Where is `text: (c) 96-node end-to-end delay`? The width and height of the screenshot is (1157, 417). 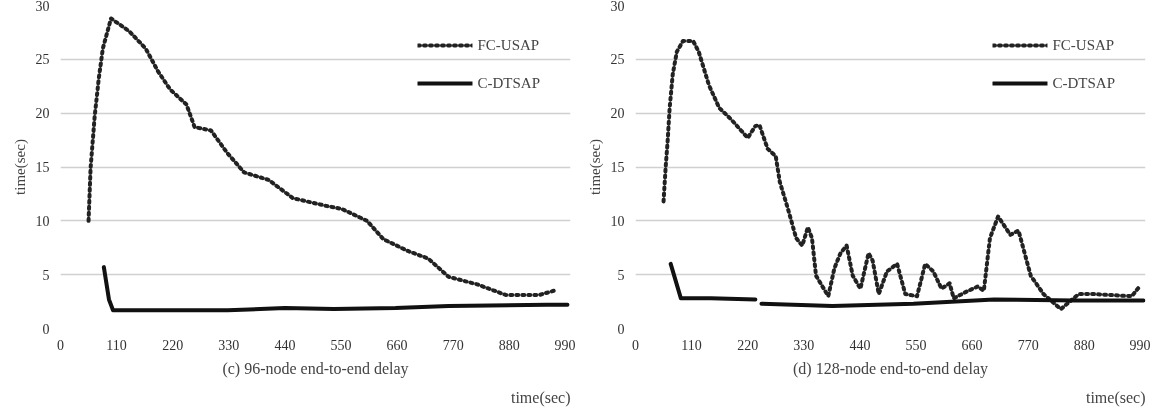 text: (c) 96-node end-to-end delay is located at coordinates (315, 368).